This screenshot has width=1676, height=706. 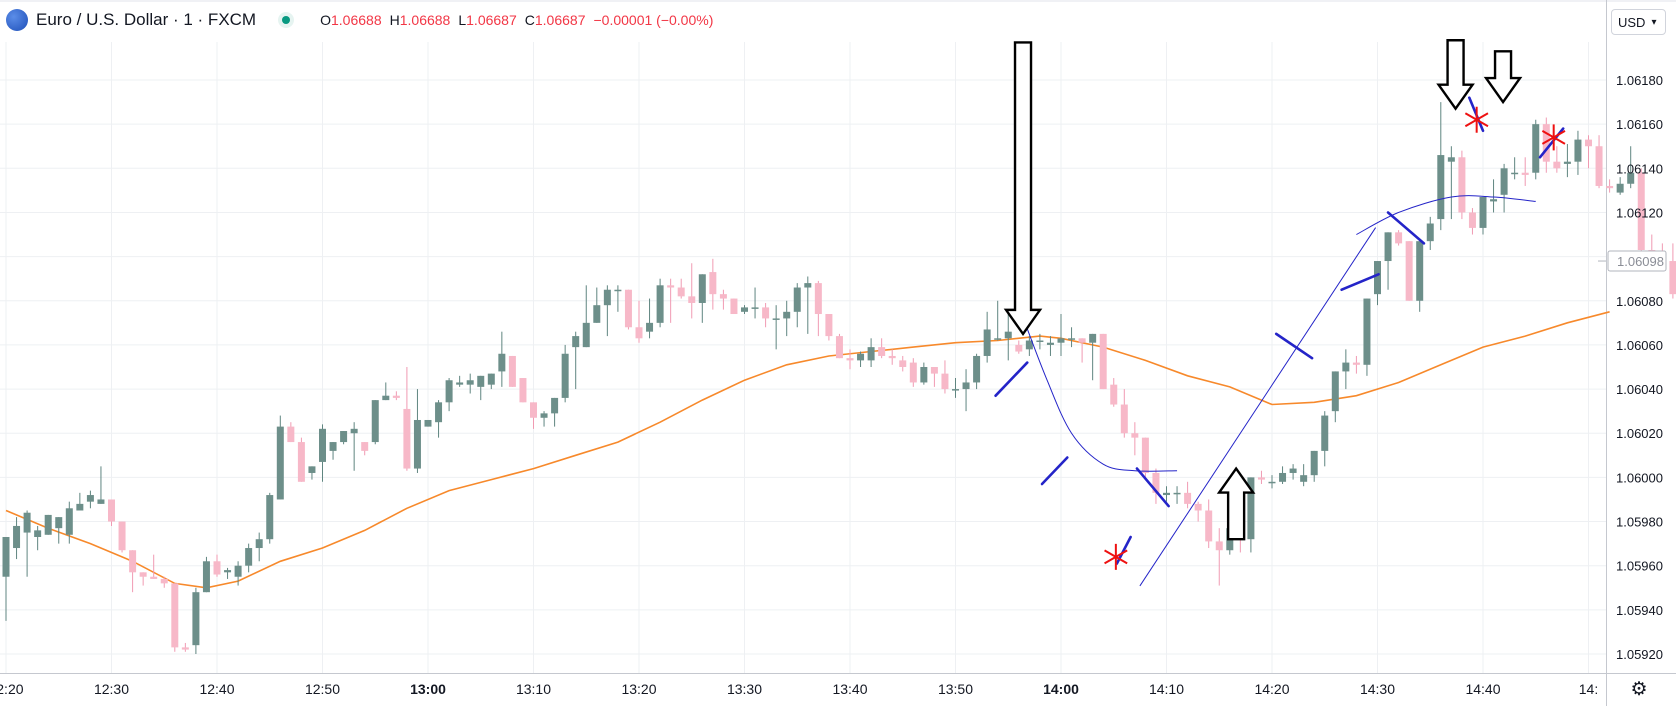 I want to click on price-label-box, so click(x=1637, y=261).